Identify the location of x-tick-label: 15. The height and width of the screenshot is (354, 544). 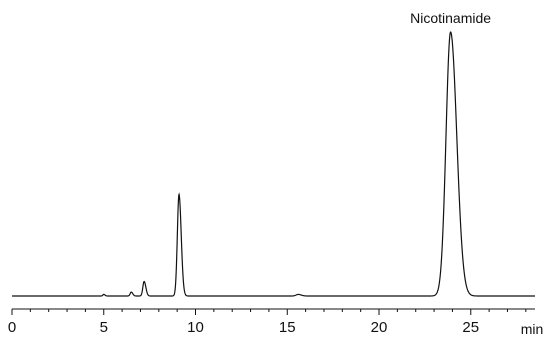
(287, 327).